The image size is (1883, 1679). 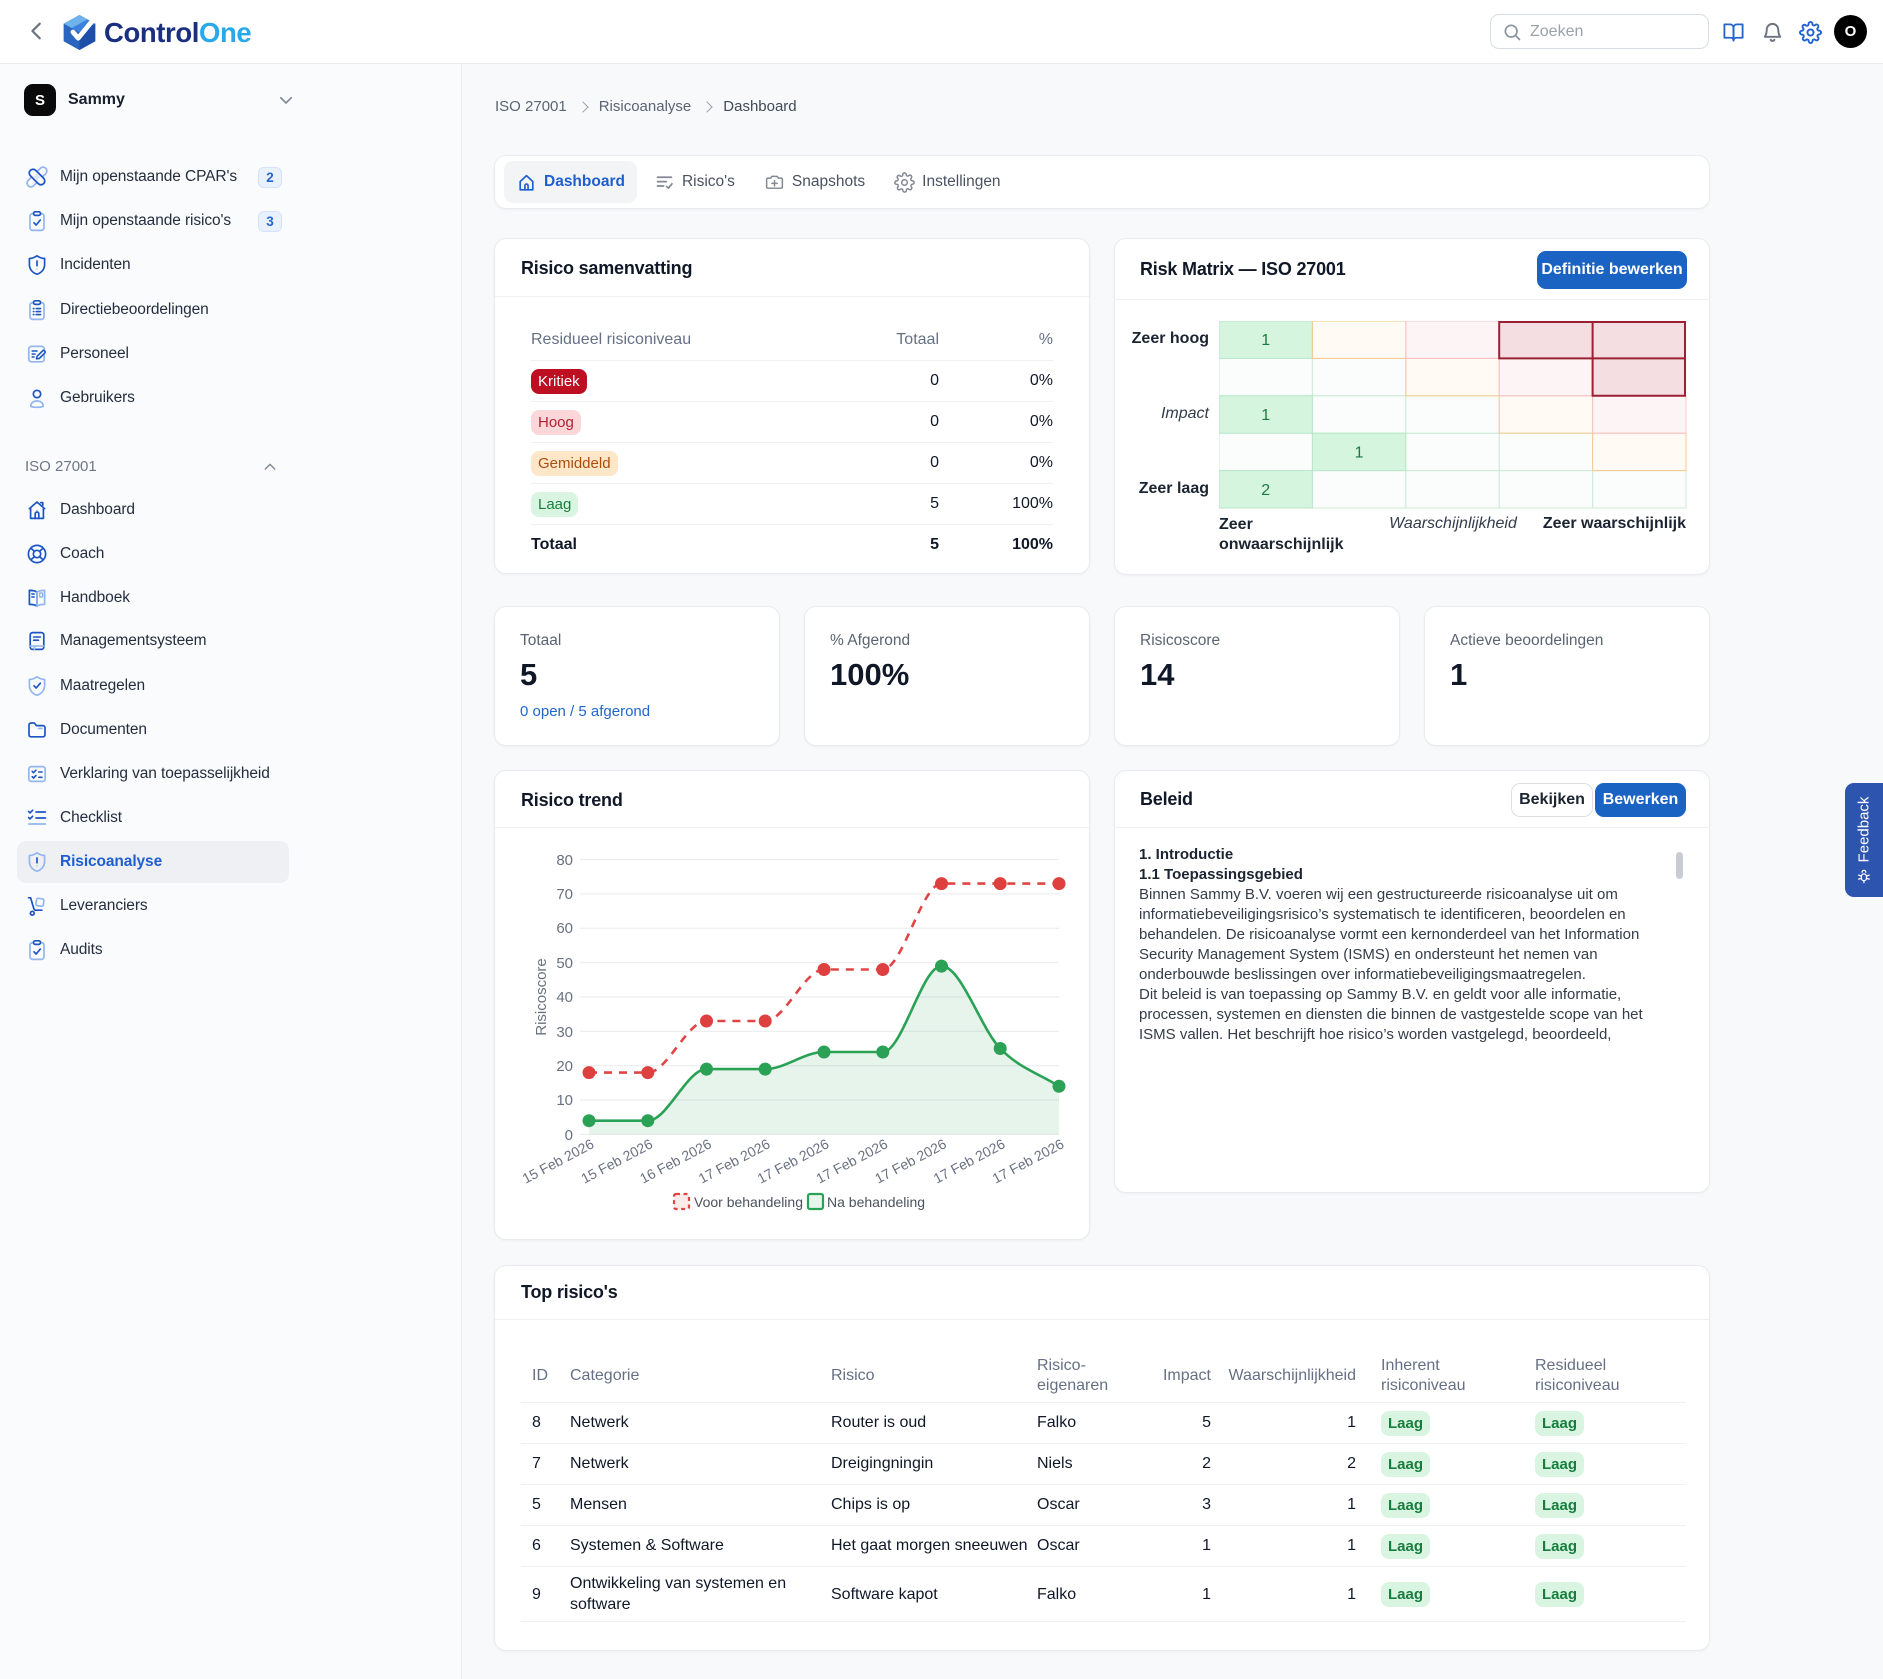 What do you see at coordinates (564, 1100) in the screenshot?
I see `svg-text: 10` at bounding box center [564, 1100].